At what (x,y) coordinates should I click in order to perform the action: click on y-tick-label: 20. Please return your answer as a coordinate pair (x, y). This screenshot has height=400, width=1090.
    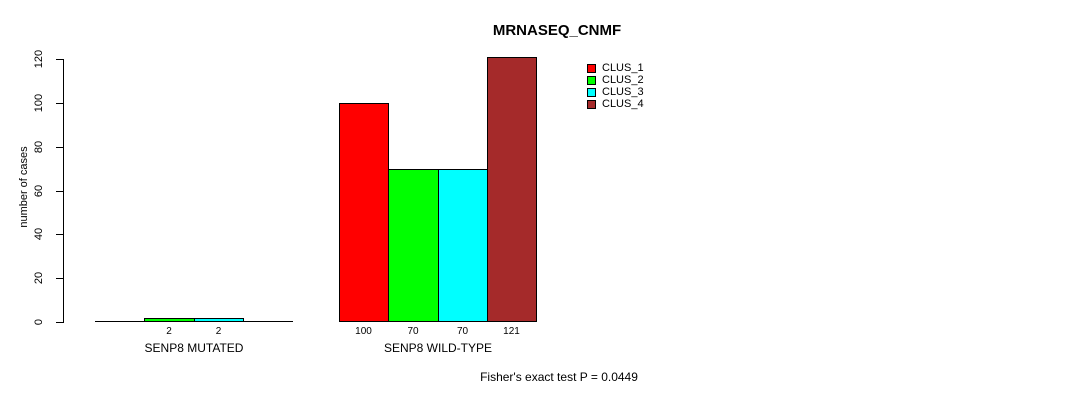
    Looking at the image, I should click on (39, 278).